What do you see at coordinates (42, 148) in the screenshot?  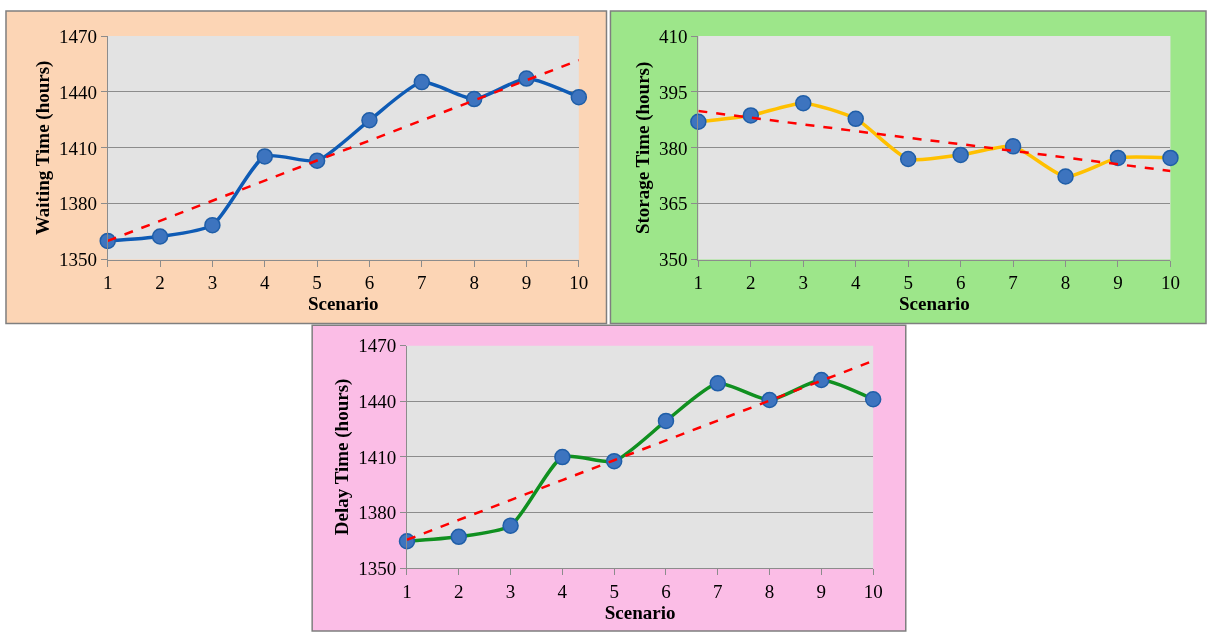 I see `y-axis-title: Waiting Time (hours)` at bounding box center [42, 148].